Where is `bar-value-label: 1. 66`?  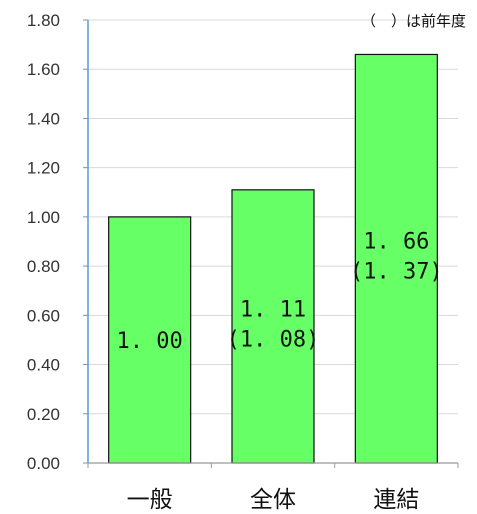 bar-value-label: 1. 66 is located at coordinates (396, 242).